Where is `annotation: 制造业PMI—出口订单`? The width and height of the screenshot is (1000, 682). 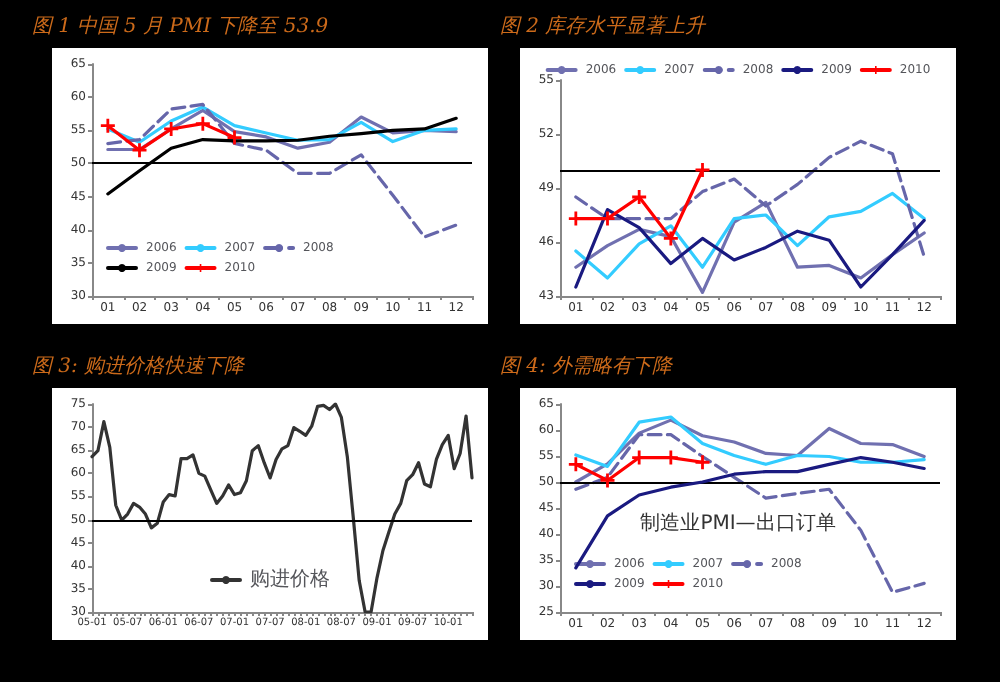 annotation: 制造业PMI—出口订单 is located at coordinates (738, 523).